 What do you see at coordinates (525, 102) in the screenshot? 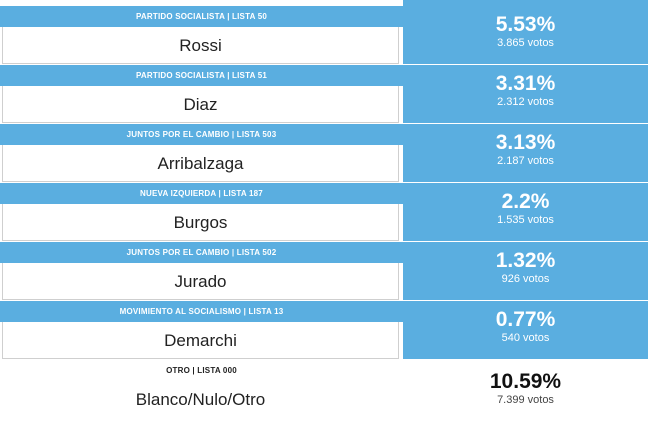
I see `vote-count: 2.312 votos` at bounding box center [525, 102].